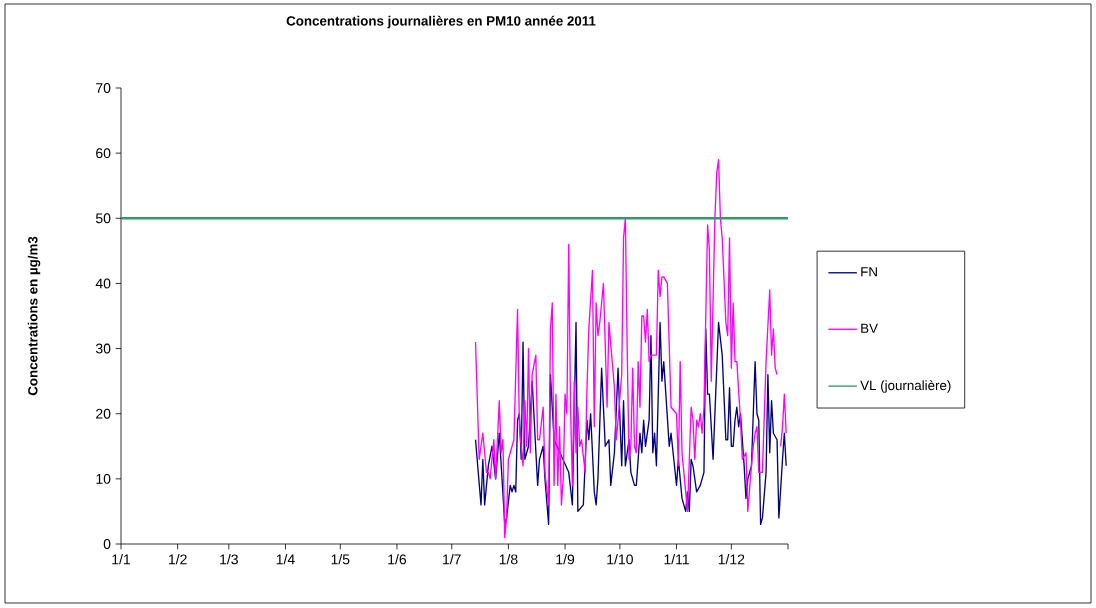  Describe the element at coordinates (630, 423) in the screenshot. I see `line-series` at that location.